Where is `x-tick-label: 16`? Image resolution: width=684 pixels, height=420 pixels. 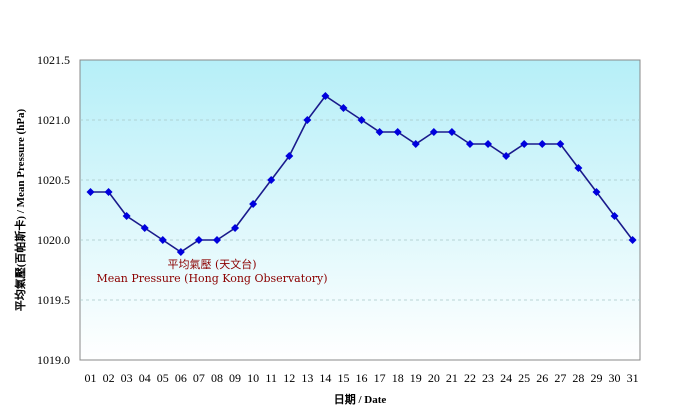
x-tick-label: 16 is located at coordinates (362, 378).